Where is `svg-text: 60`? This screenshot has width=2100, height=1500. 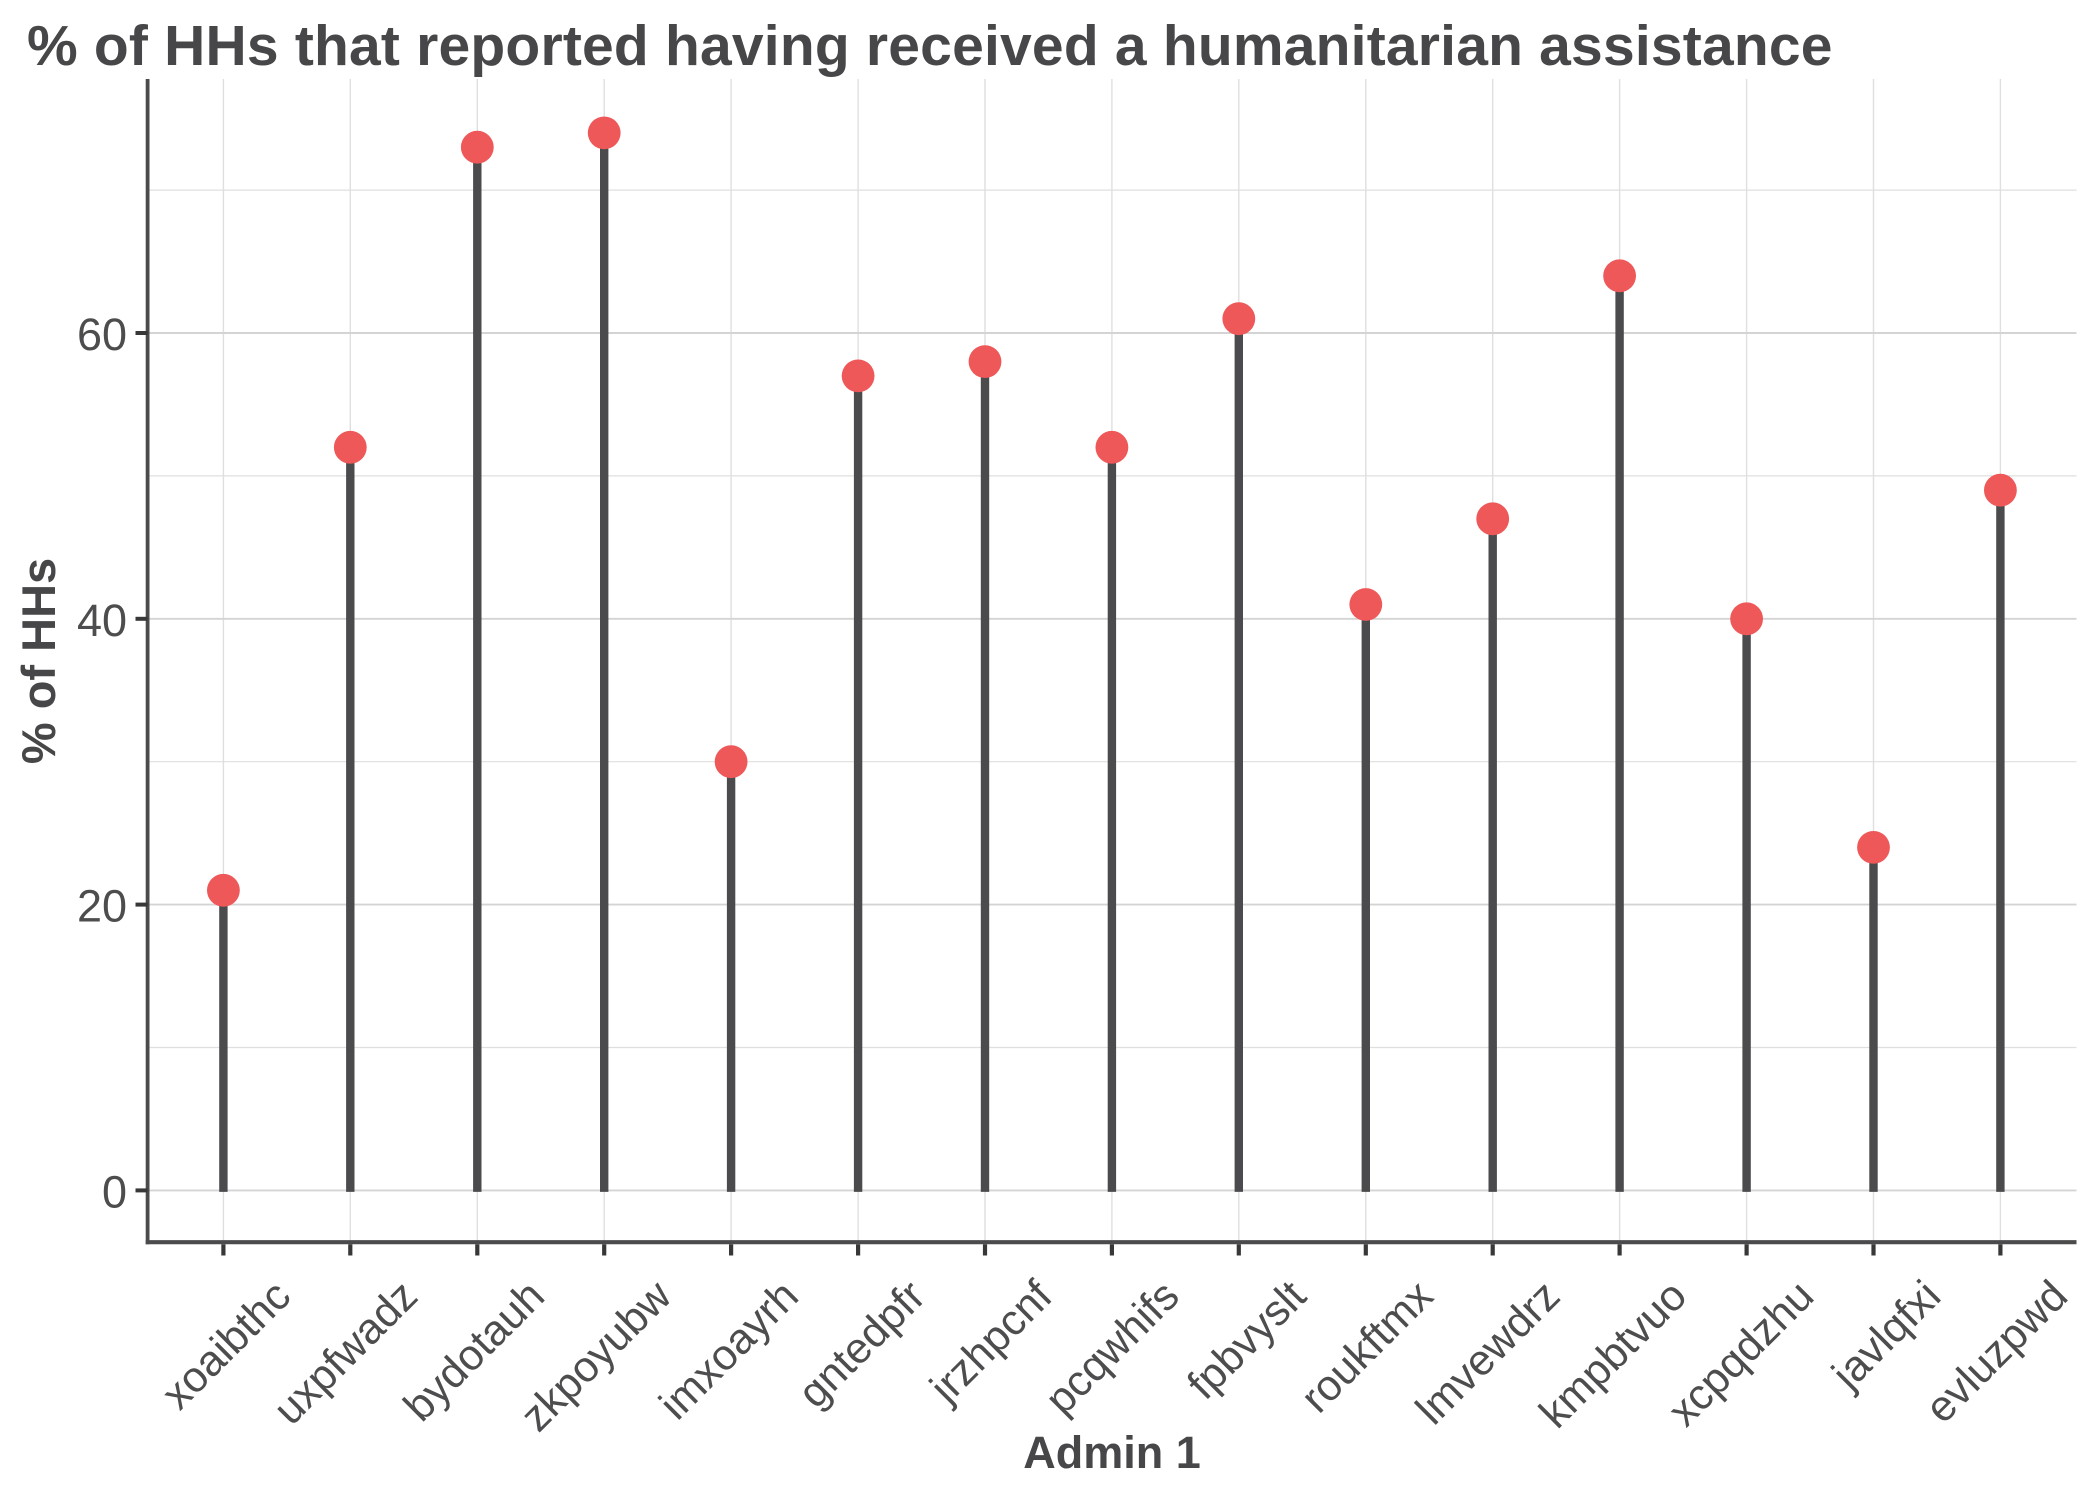
svg-text: 60 is located at coordinates (102, 334).